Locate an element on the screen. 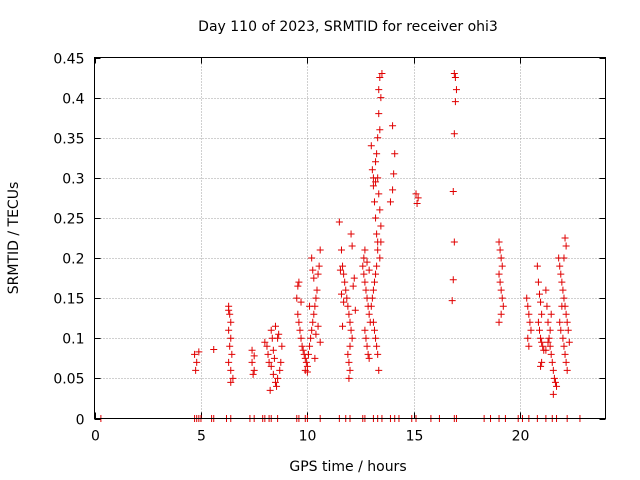  y-tick-label: 0.35 is located at coordinates (68, 140).